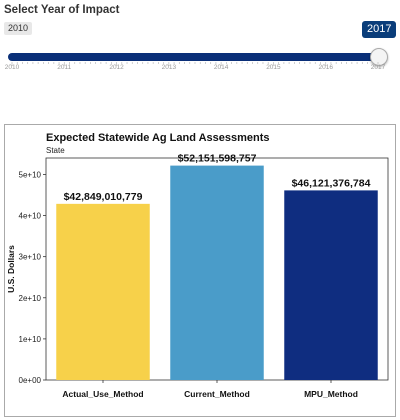  I want to click on chart-title: Expected Statewide Ag Land Assessments, so click(158, 138).